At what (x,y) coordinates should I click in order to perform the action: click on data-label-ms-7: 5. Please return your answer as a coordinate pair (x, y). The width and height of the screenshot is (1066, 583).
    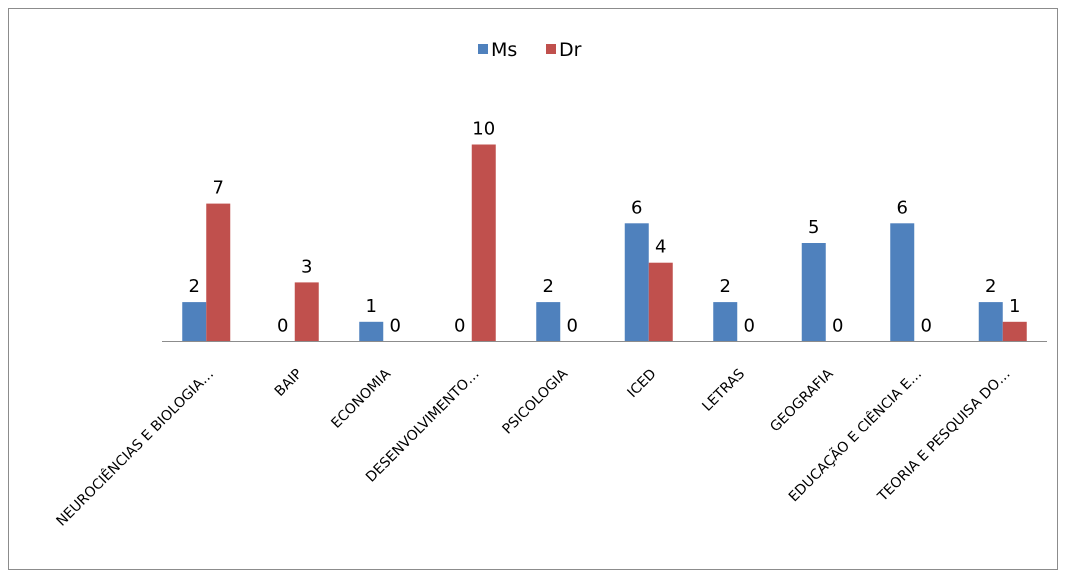
    Looking at the image, I should click on (813, 227).